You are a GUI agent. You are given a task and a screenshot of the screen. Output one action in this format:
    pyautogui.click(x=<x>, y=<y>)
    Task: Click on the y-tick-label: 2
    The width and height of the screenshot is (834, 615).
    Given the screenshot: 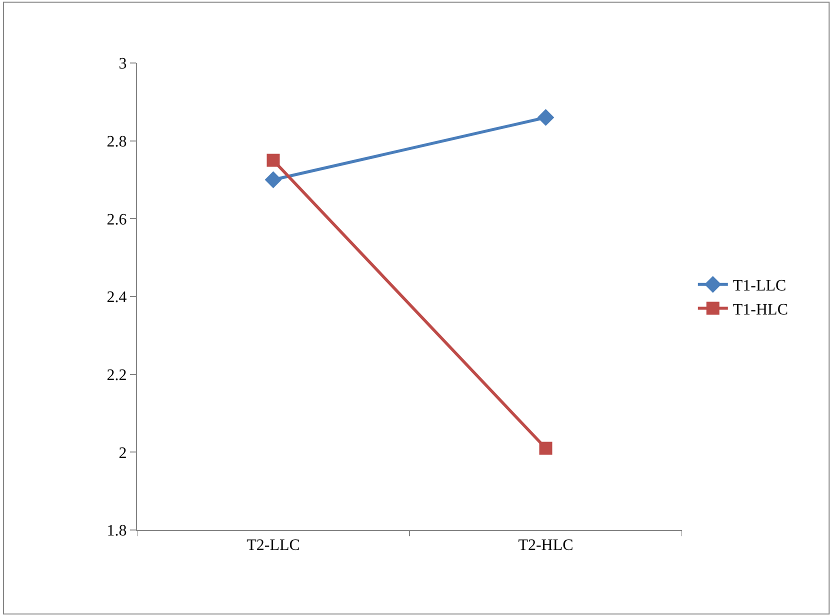 What is the action you would take?
    pyautogui.click(x=122, y=453)
    